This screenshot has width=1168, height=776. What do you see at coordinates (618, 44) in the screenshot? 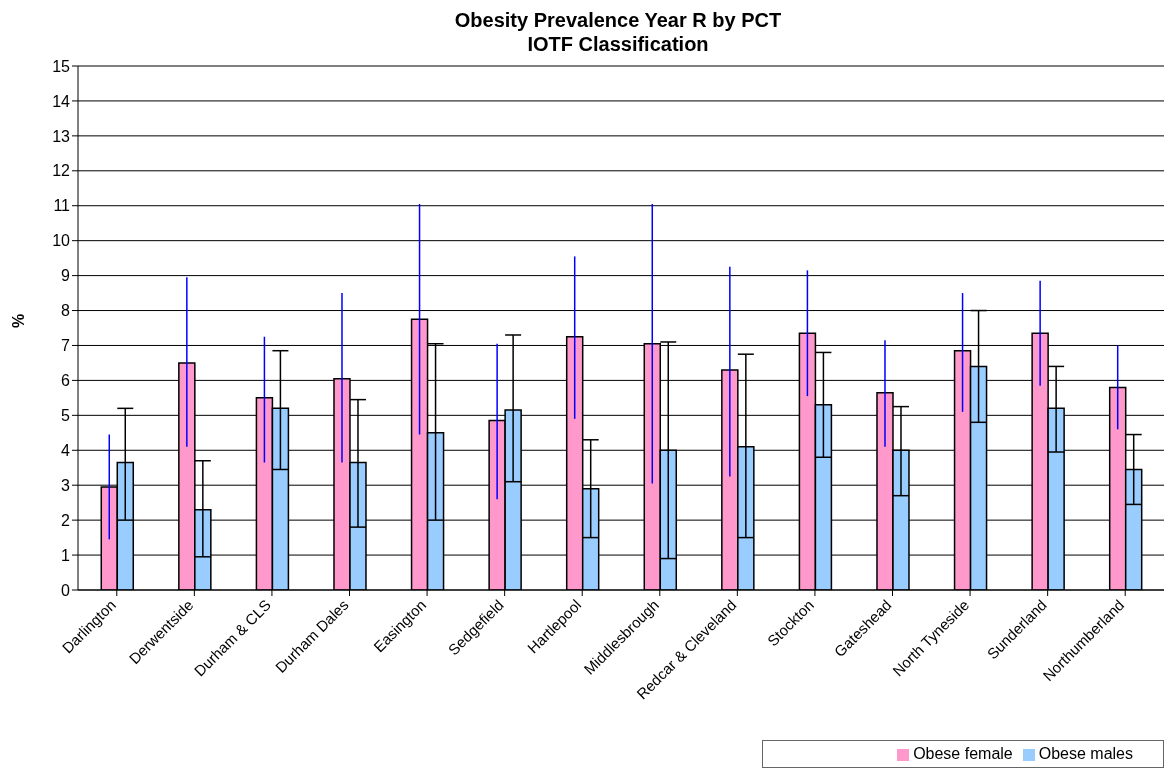
I see `chart-subtitle: IOTF Classification` at bounding box center [618, 44].